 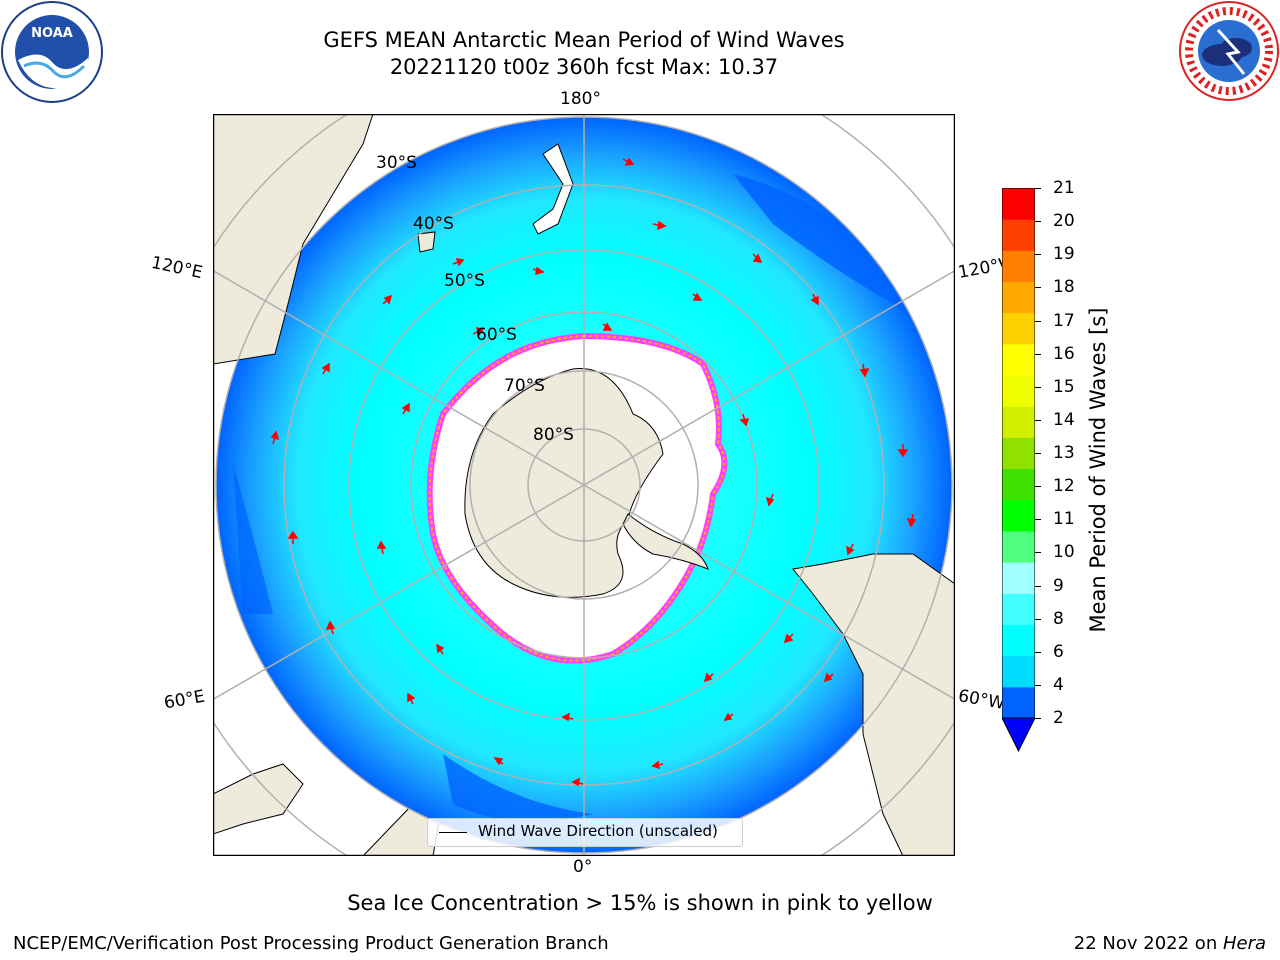 What do you see at coordinates (1064, 386) in the screenshot?
I see `colorbar-tick-label: 15` at bounding box center [1064, 386].